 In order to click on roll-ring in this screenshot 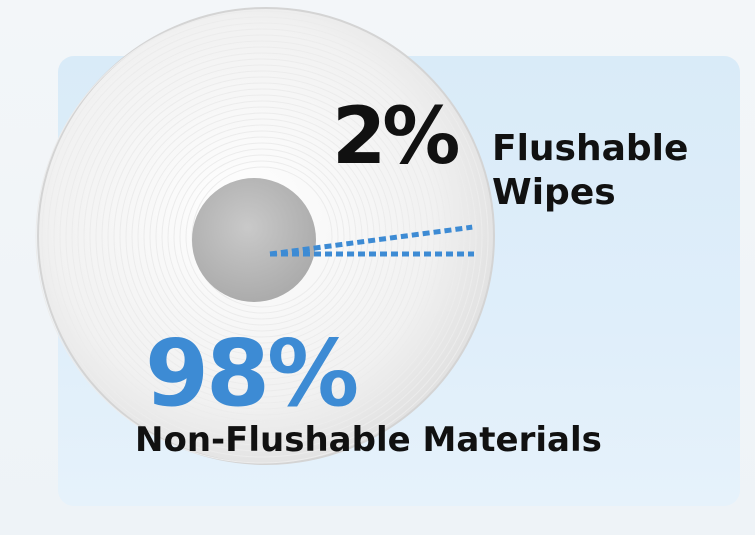, I will do `click(262, 237)`.